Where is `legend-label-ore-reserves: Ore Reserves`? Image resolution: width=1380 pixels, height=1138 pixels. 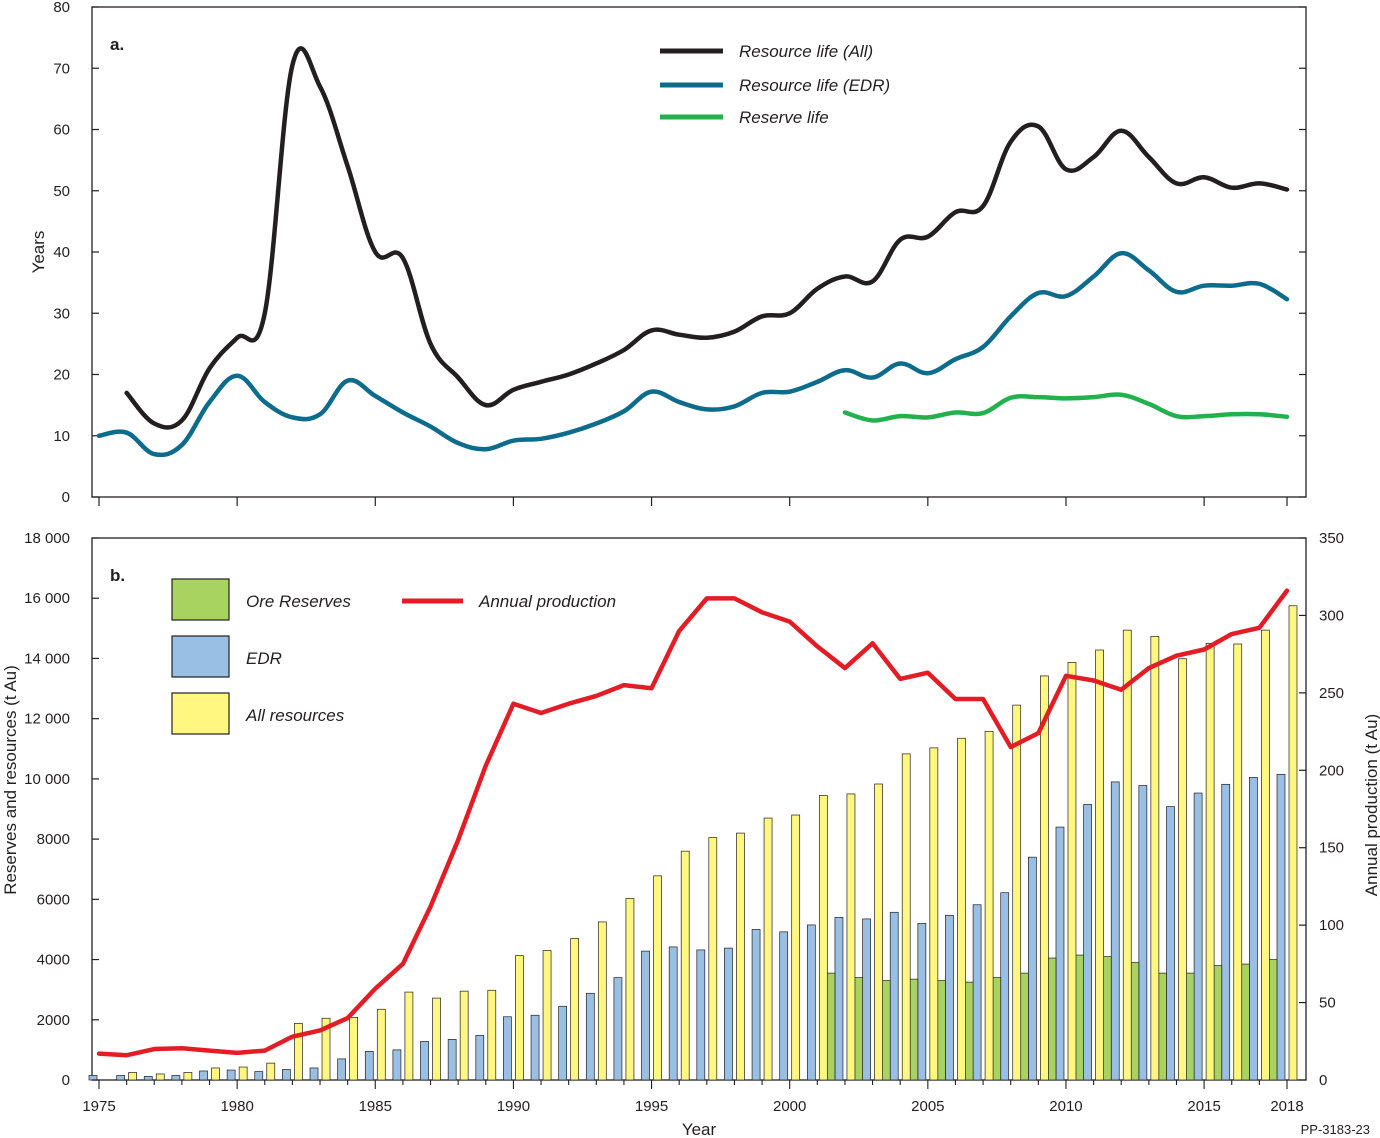 legend-label-ore-reserves: Ore Reserves is located at coordinates (298, 601).